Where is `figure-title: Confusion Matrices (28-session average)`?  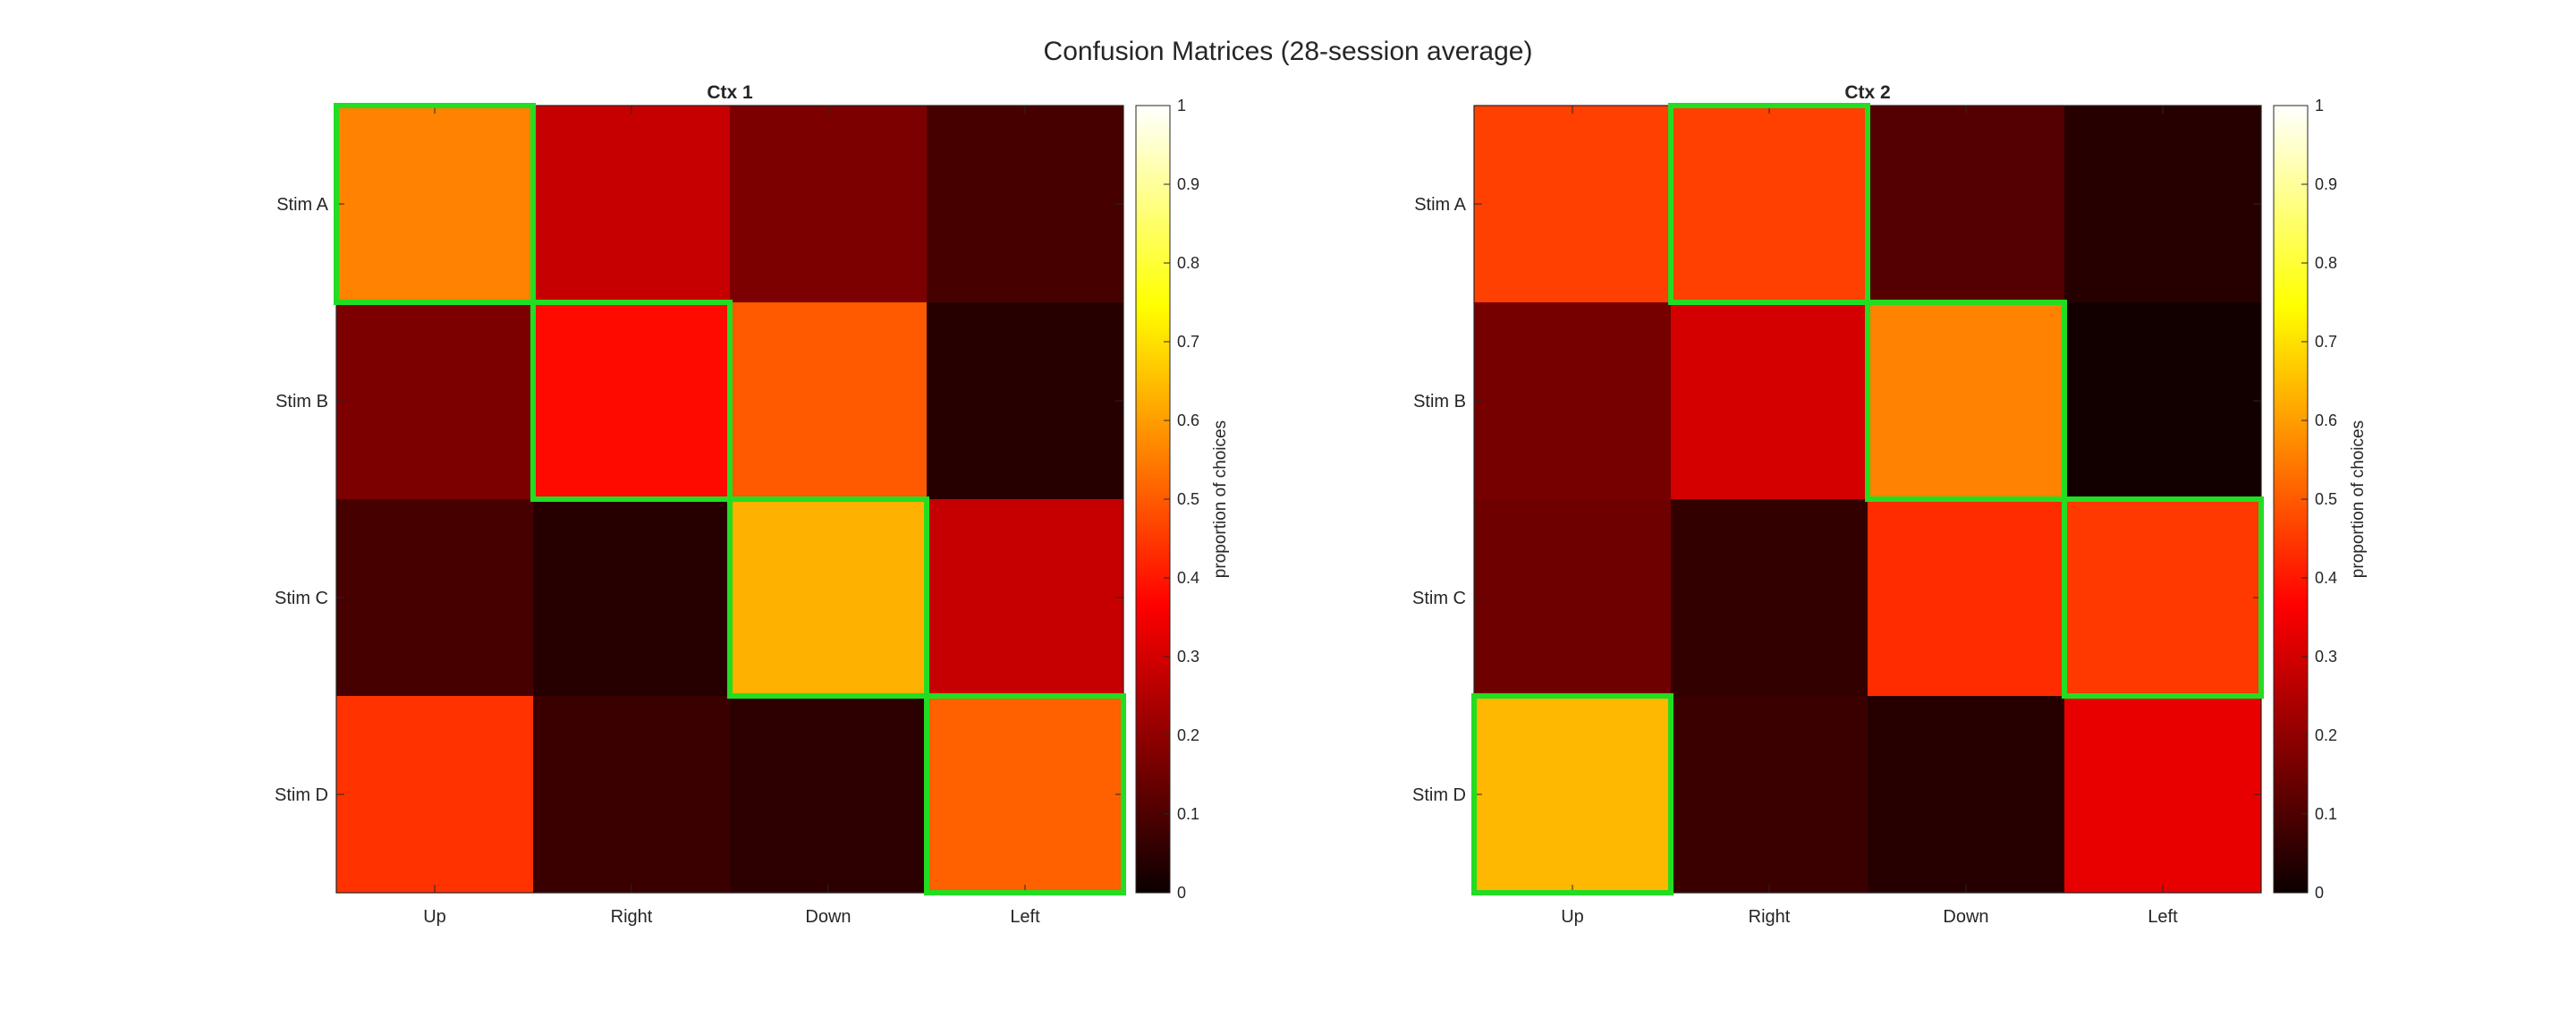
figure-title: Confusion Matrices (28-session average) is located at coordinates (1288, 51).